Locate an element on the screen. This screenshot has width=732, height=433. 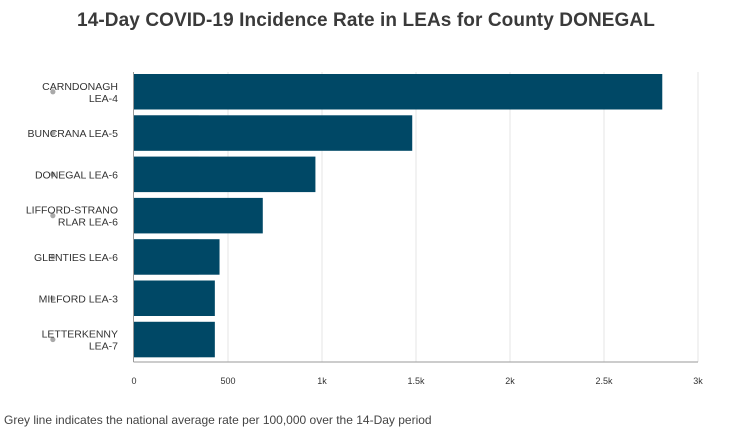
category-label: CARNDONAGH LEA-4 is located at coordinates (80, 93).